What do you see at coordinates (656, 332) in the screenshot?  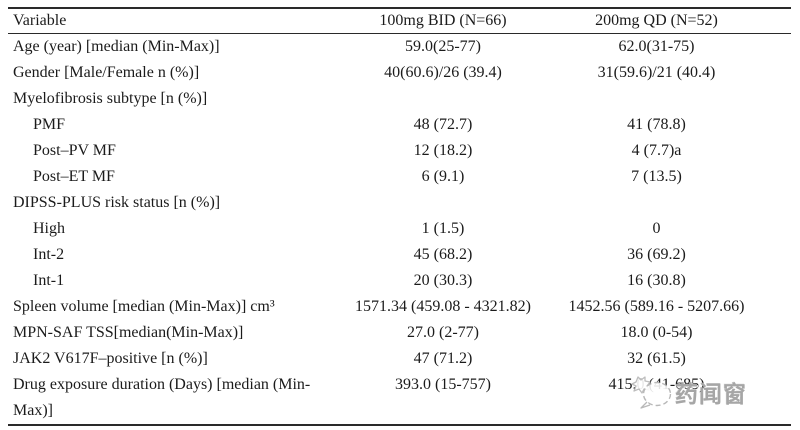 I see `row-value-arm-200mg-qd: 18.0 (0-54)` at bounding box center [656, 332].